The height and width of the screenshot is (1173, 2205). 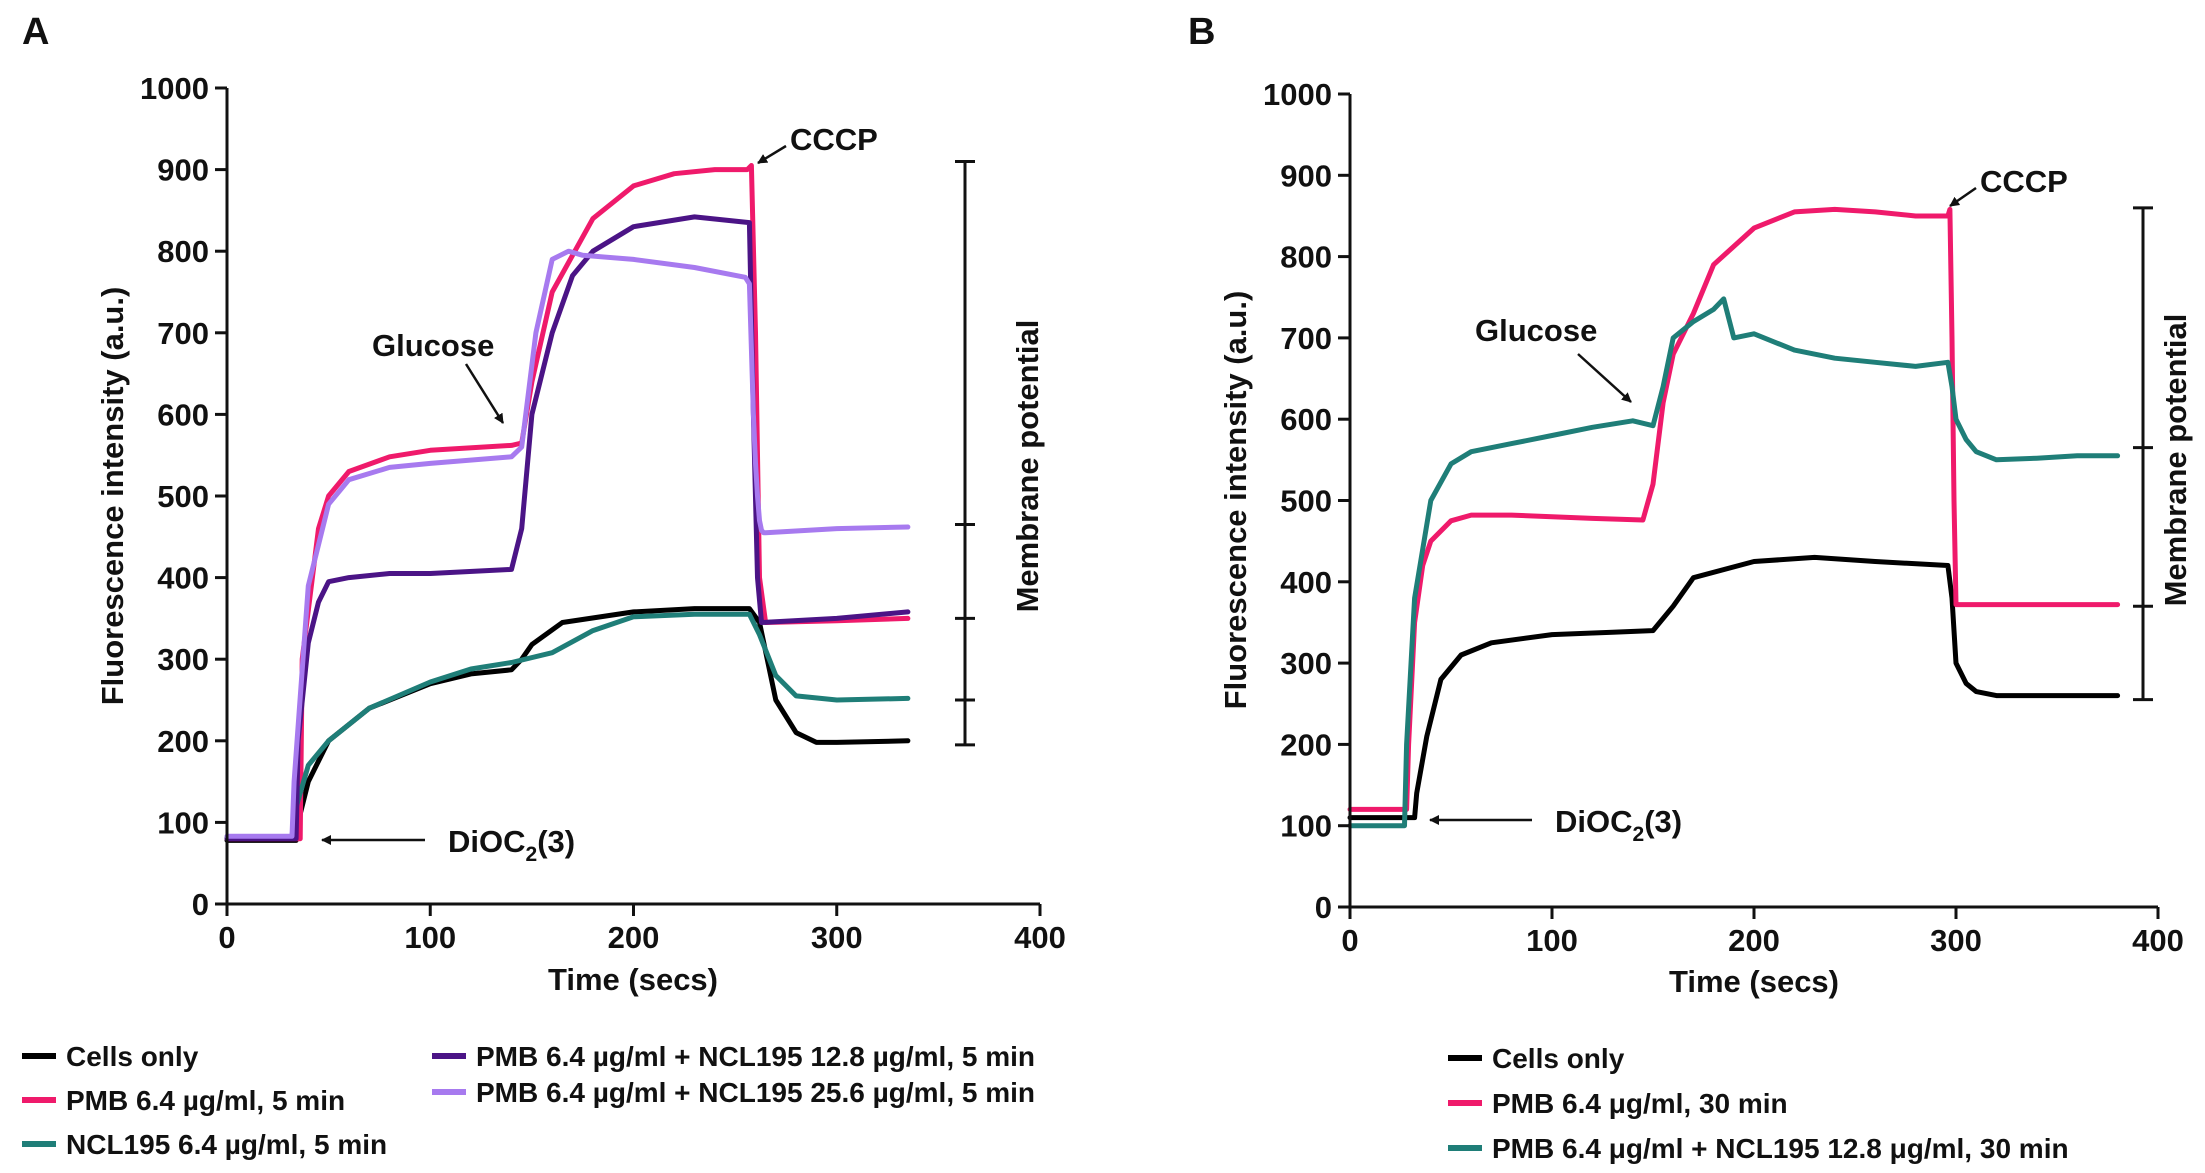 I want to click on legend-a-label-1: PMB 6.4 µg/ml, 5 min, so click(x=205, y=1100).